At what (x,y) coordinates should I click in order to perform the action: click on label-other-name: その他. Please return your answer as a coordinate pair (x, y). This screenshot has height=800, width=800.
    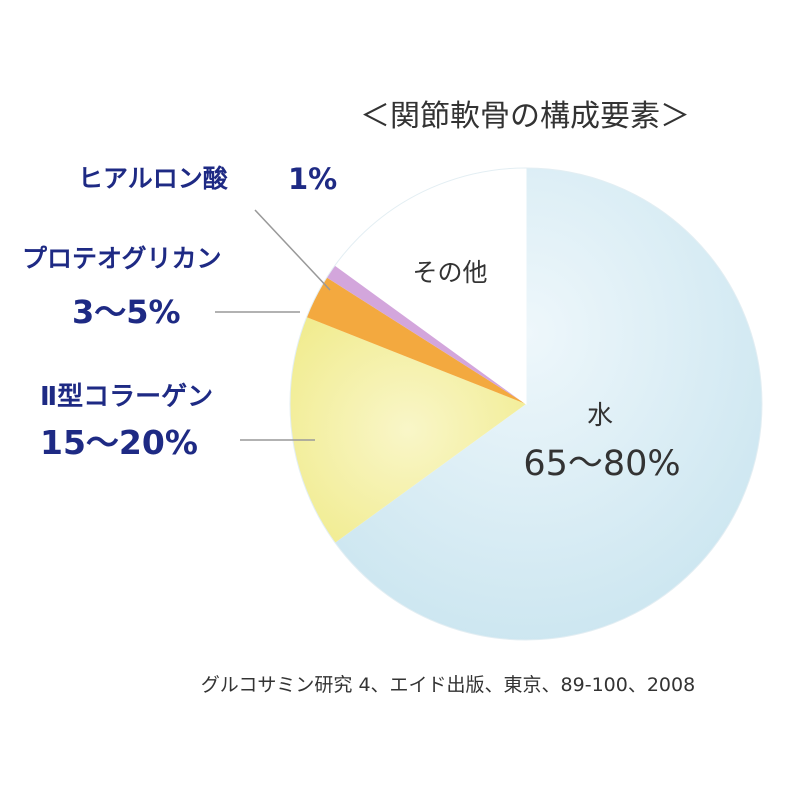
    Looking at the image, I should click on (449, 272).